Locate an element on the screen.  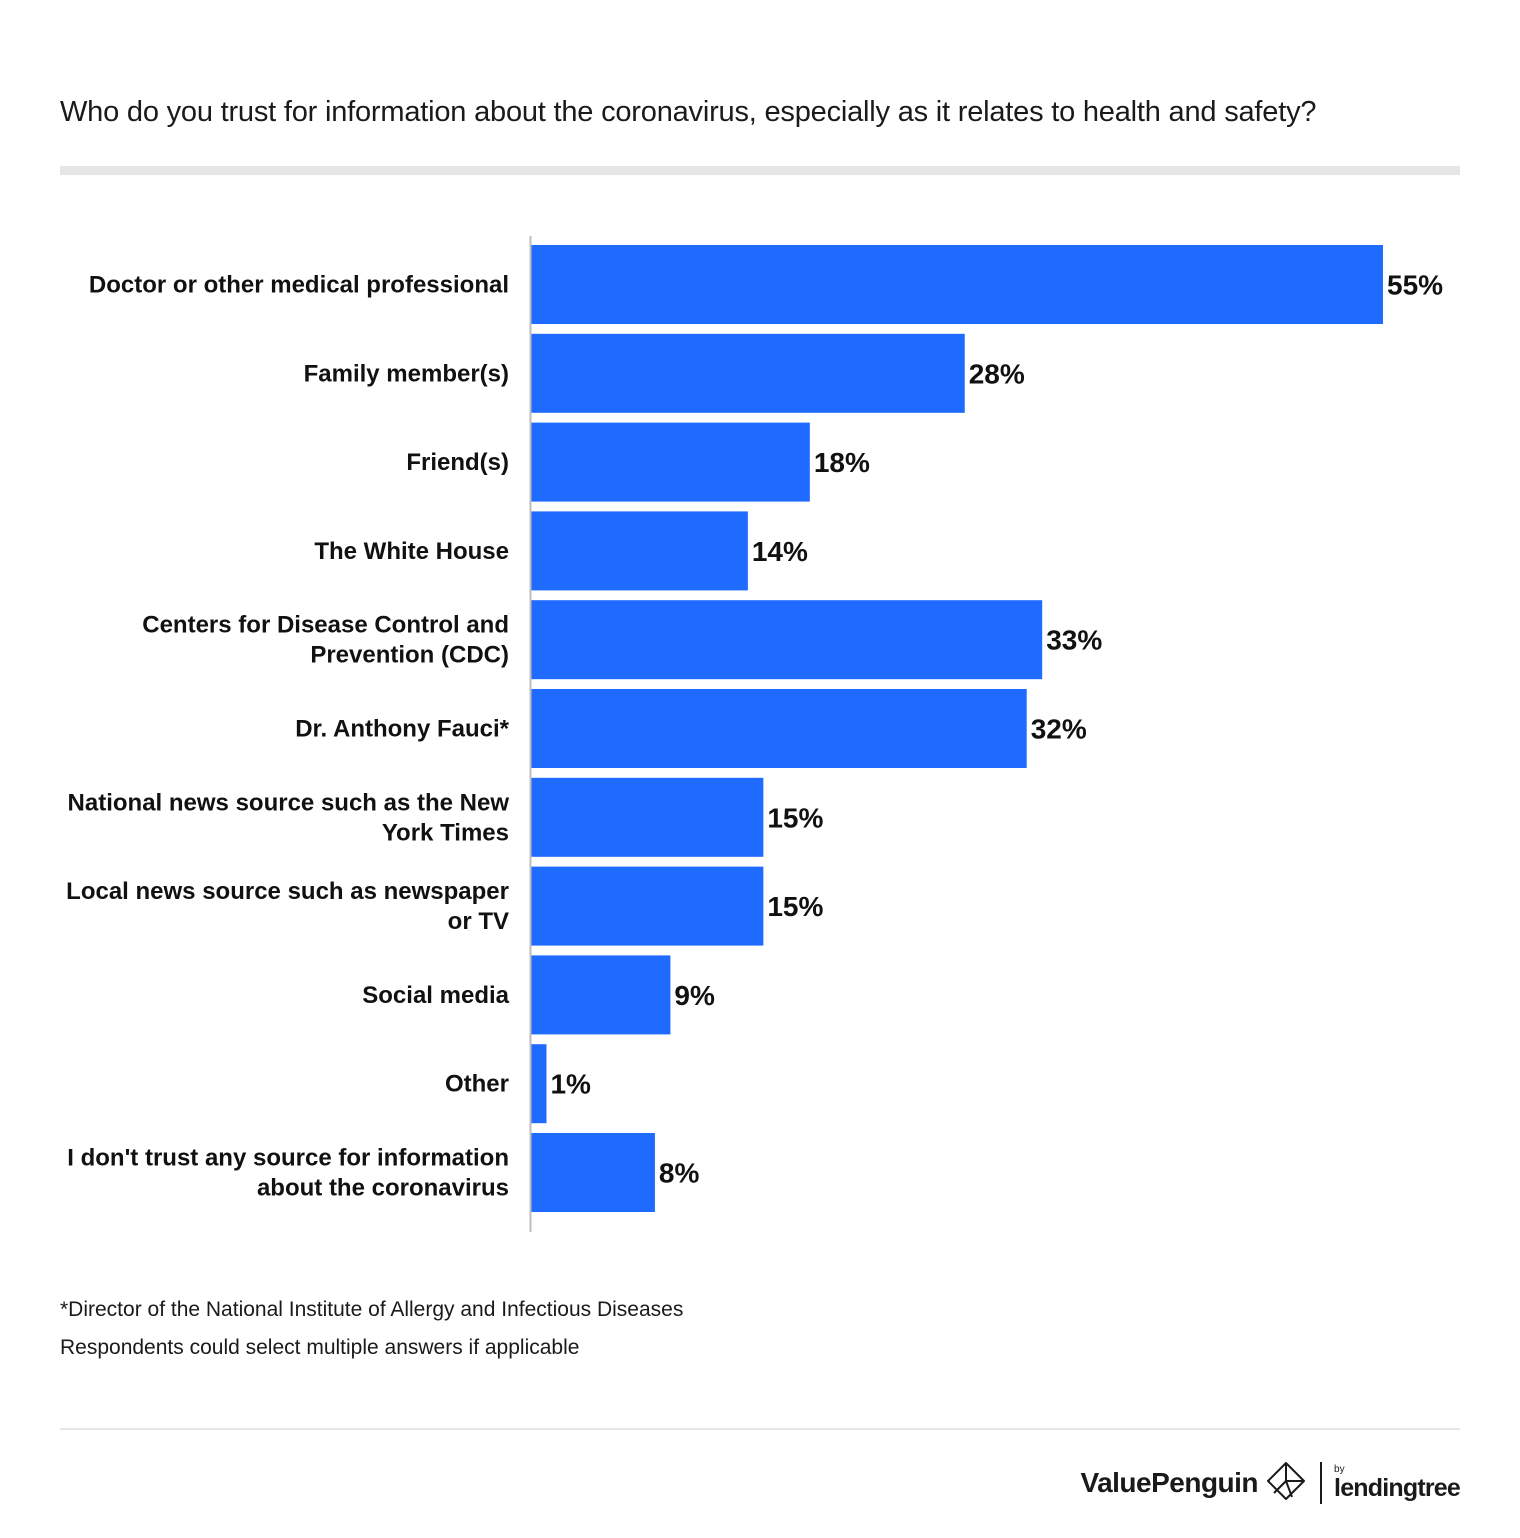
category-label-2: Friend(s) is located at coordinates (457, 462).